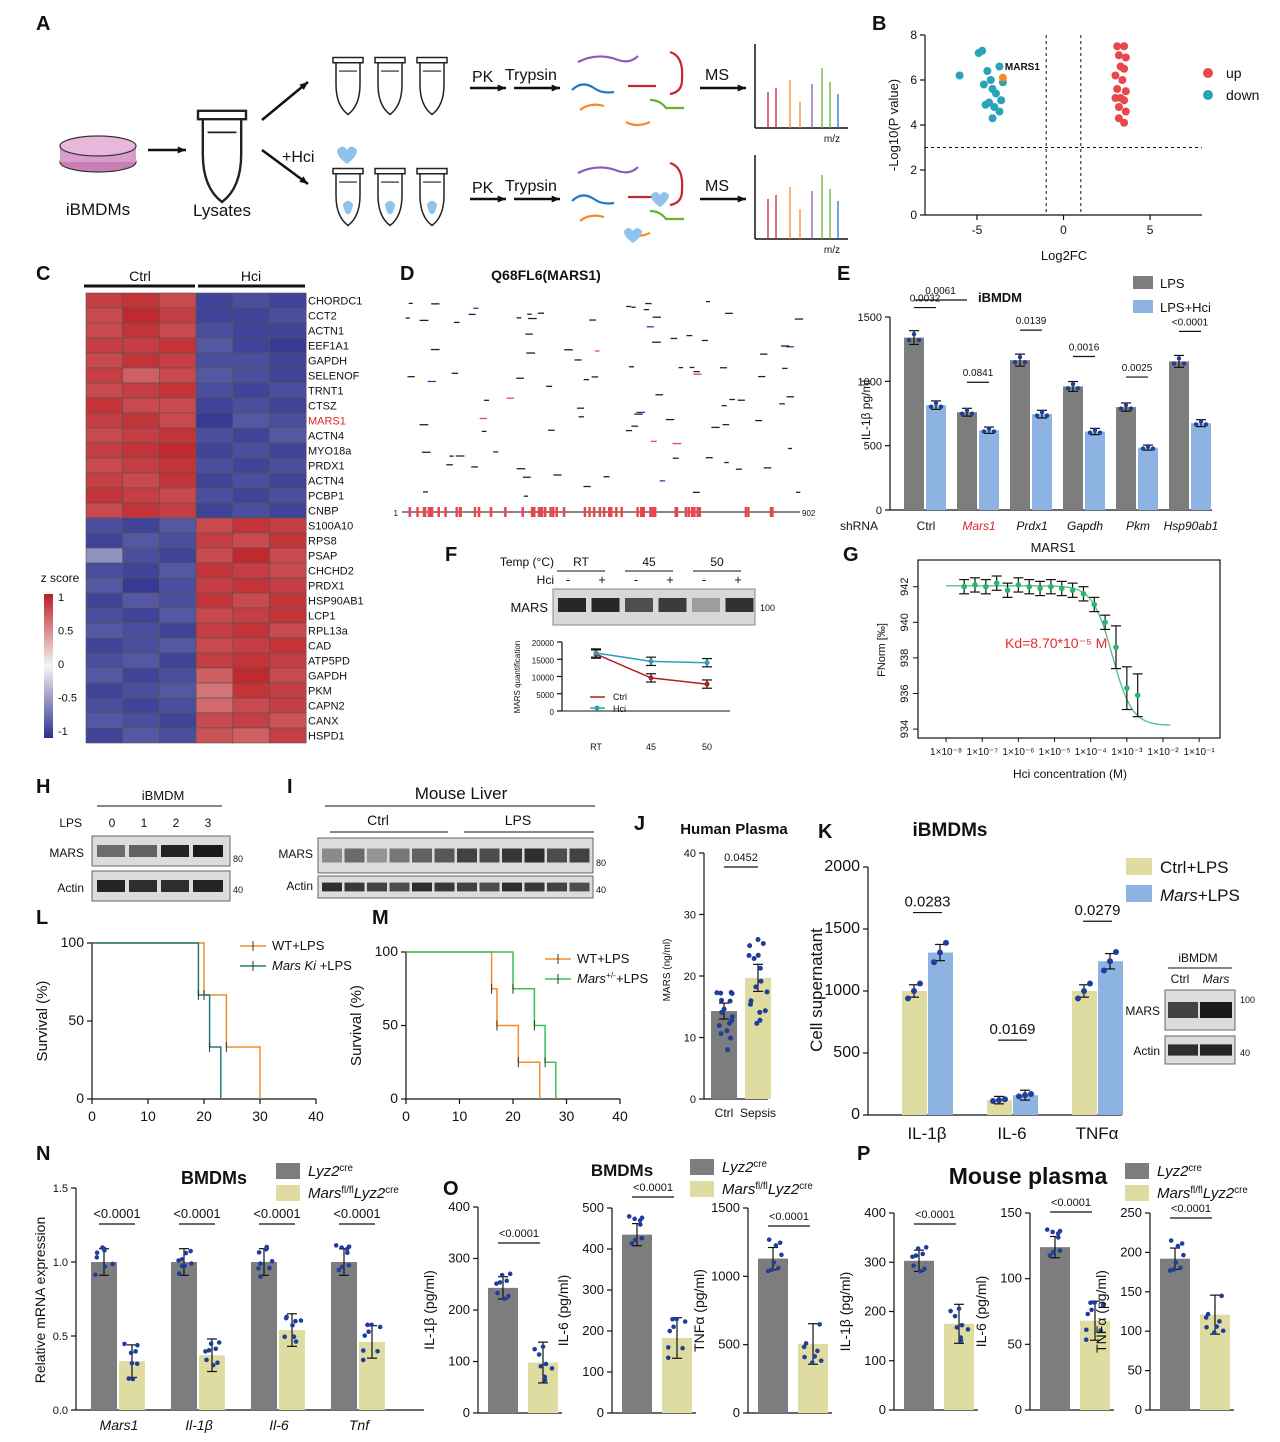 The height and width of the screenshot is (1442, 1280). I want to click on peptide-fragment, so click(592, 218).